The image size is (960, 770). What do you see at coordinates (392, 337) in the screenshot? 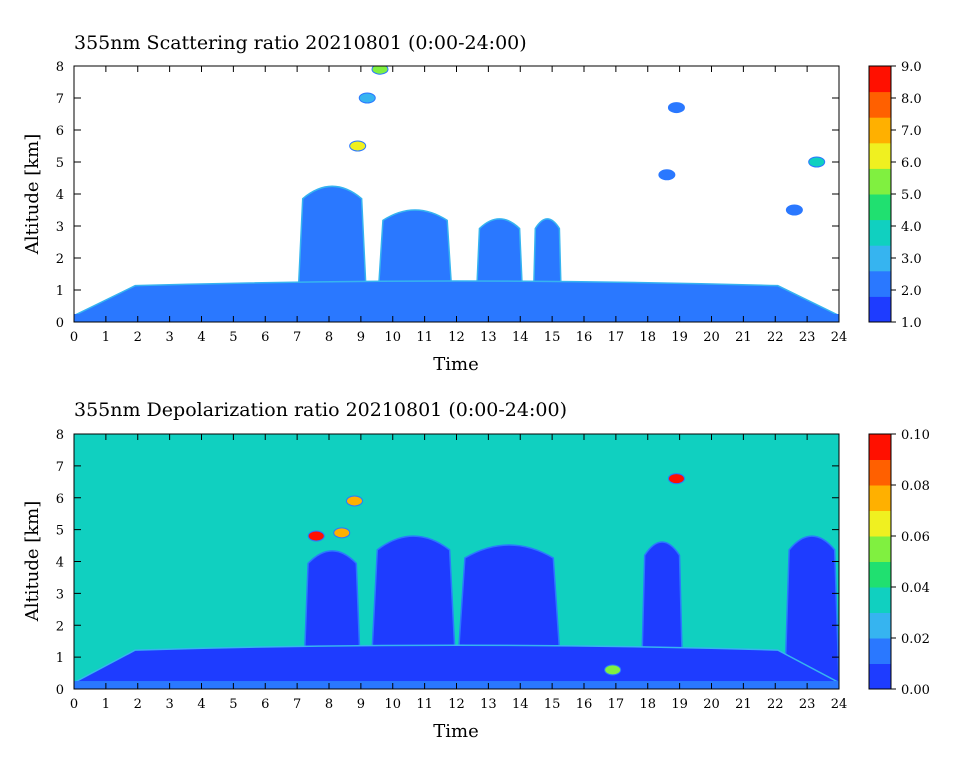
I see `x-tick-label: 10` at bounding box center [392, 337].